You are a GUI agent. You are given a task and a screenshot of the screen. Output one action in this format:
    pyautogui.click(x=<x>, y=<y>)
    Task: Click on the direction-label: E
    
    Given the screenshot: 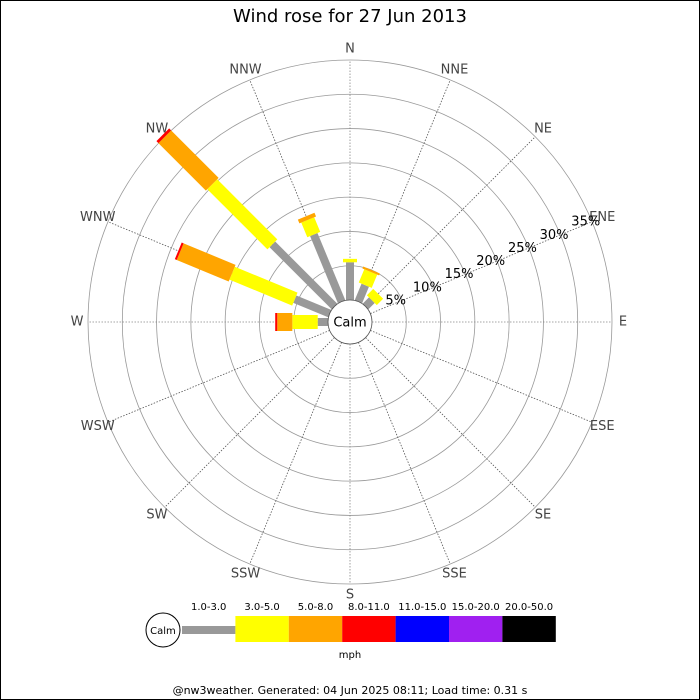 What is the action you would take?
    pyautogui.click(x=623, y=322)
    